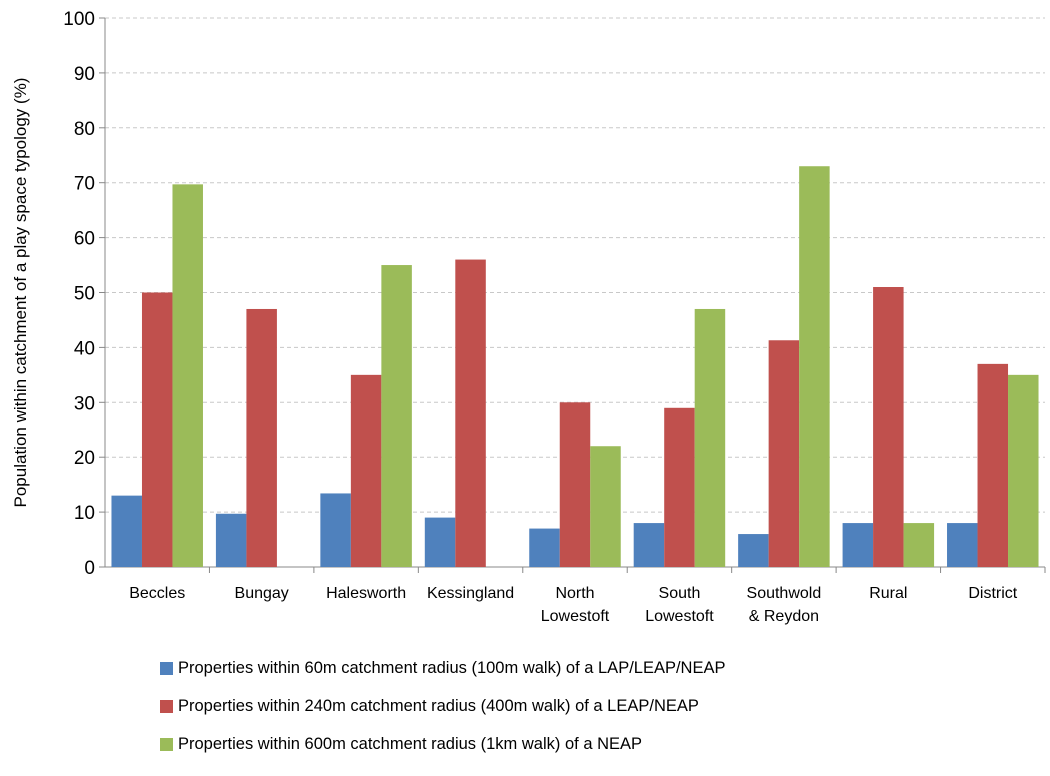 Image resolution: width=1050 pixels, height=776 pixels. I want to click on y-tick-label: 100, so click(79, 19).